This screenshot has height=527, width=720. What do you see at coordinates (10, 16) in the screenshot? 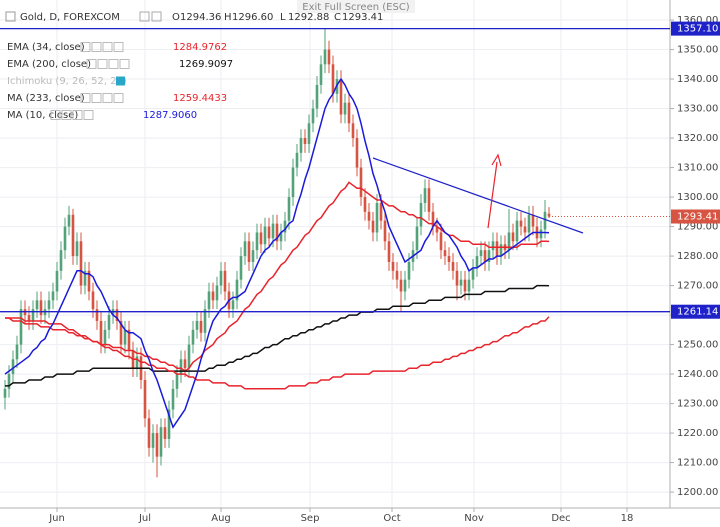
I see `collapse-icon` at bounding box center [10, 16].